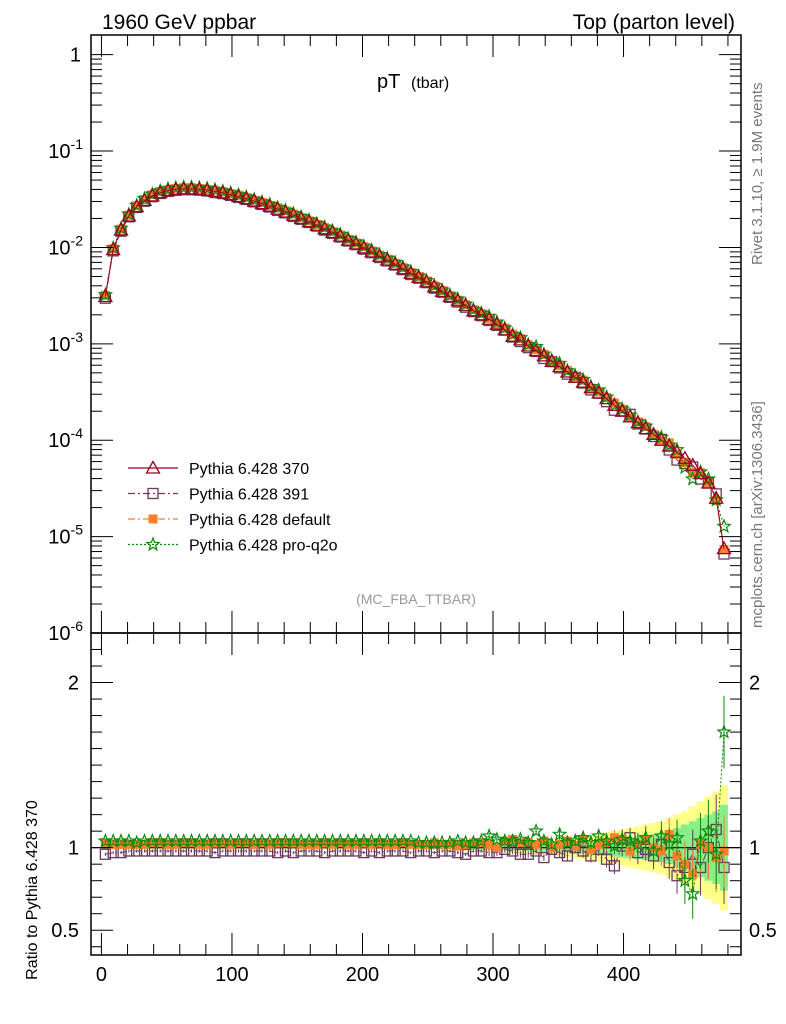  What do you see at coordinates (757, 174) in the screenshot?
I see `rivet-label: Rivet 3.1.10, ≥ 1.9M events` at bounding box center [757, 174].